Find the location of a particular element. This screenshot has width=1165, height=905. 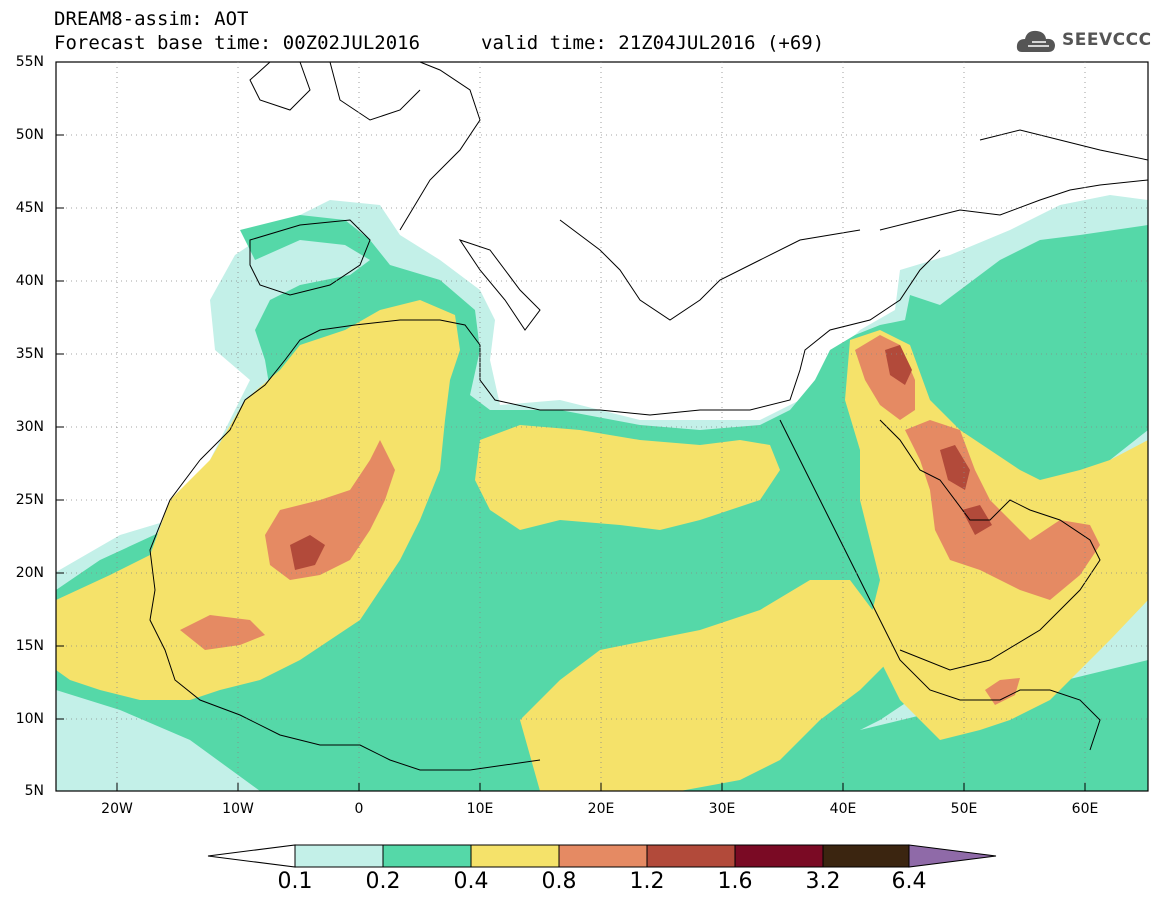

colorbar-label: 0.4 is located at coordinates (471, 881).